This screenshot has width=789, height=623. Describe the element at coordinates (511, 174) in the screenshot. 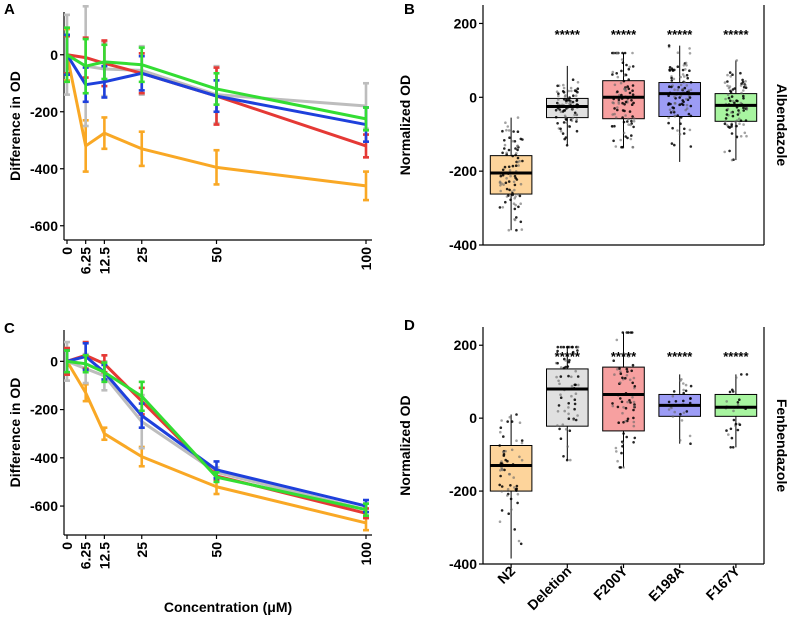

I see `box-group-n2` at that location.